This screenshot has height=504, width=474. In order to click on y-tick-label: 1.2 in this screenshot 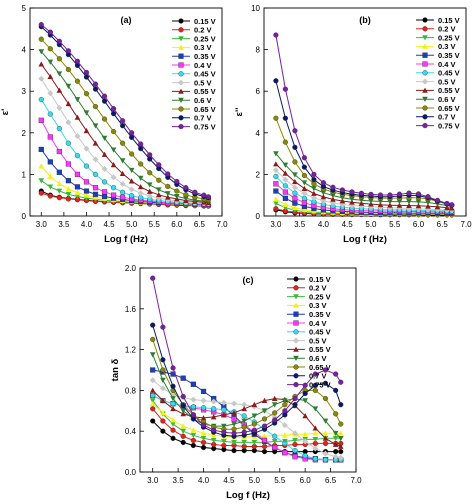, I will do `click(131, 350)`.